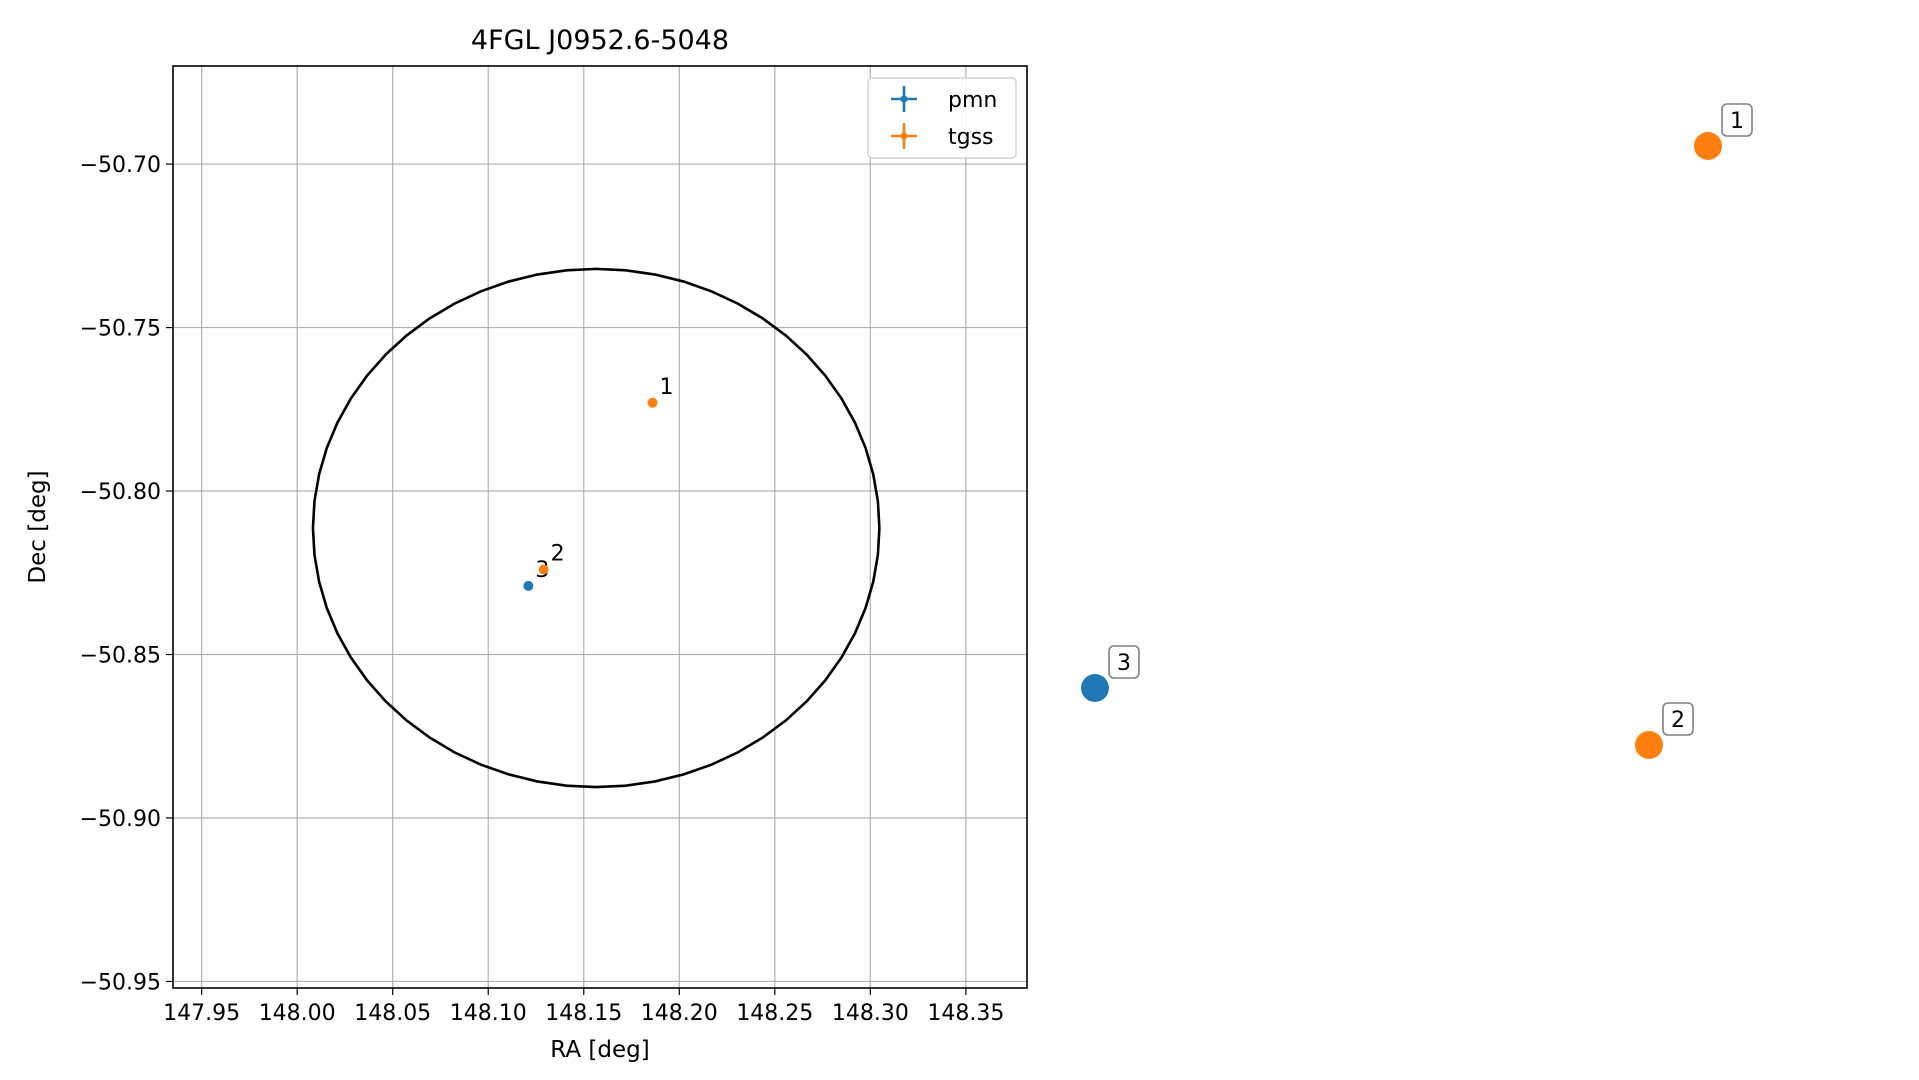  Describe the element at coordinates (297, 1013) in the screenshot. I see `x-tick-label: 148.00` at that location.